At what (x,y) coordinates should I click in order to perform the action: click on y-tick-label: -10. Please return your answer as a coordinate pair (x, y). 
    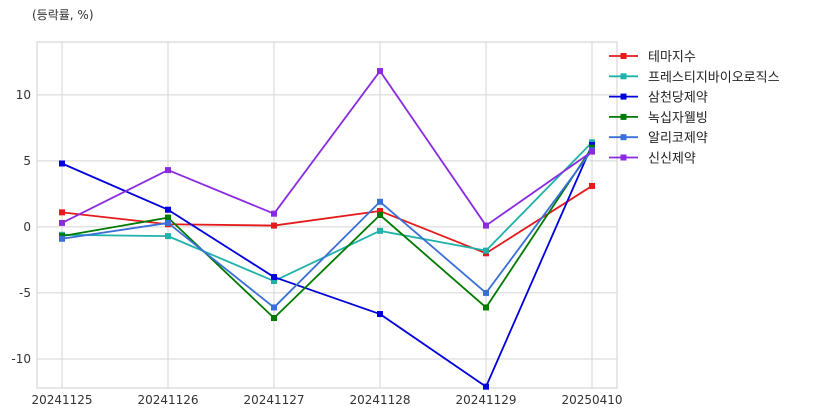
    Looking at the image, I should click on (21, 359).